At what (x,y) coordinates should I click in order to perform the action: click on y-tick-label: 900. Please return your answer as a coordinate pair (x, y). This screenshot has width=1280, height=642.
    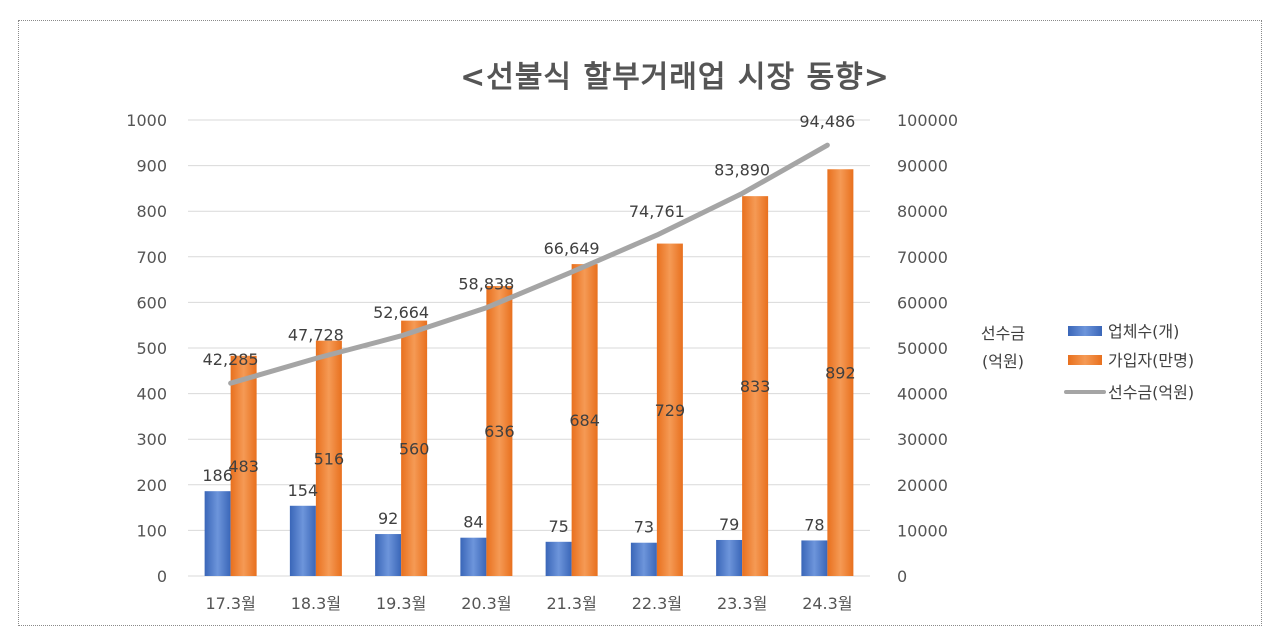
    Looking at the image, I should click on (151, 166).